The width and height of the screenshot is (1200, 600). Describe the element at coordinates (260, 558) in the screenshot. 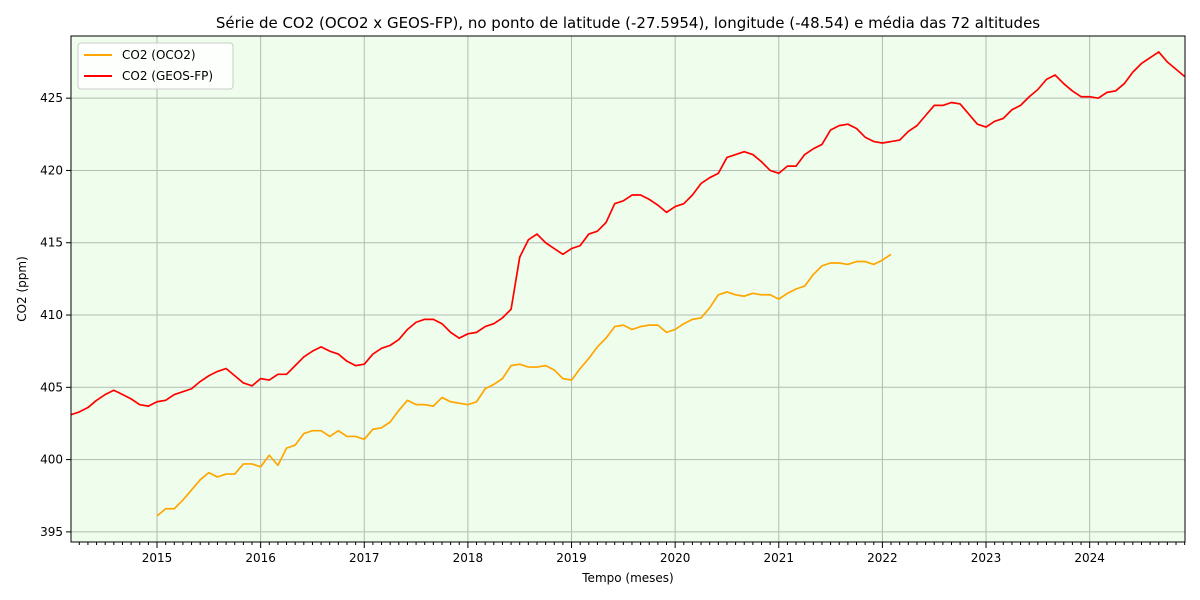

I see `x-tick-label: 2016` at that location.